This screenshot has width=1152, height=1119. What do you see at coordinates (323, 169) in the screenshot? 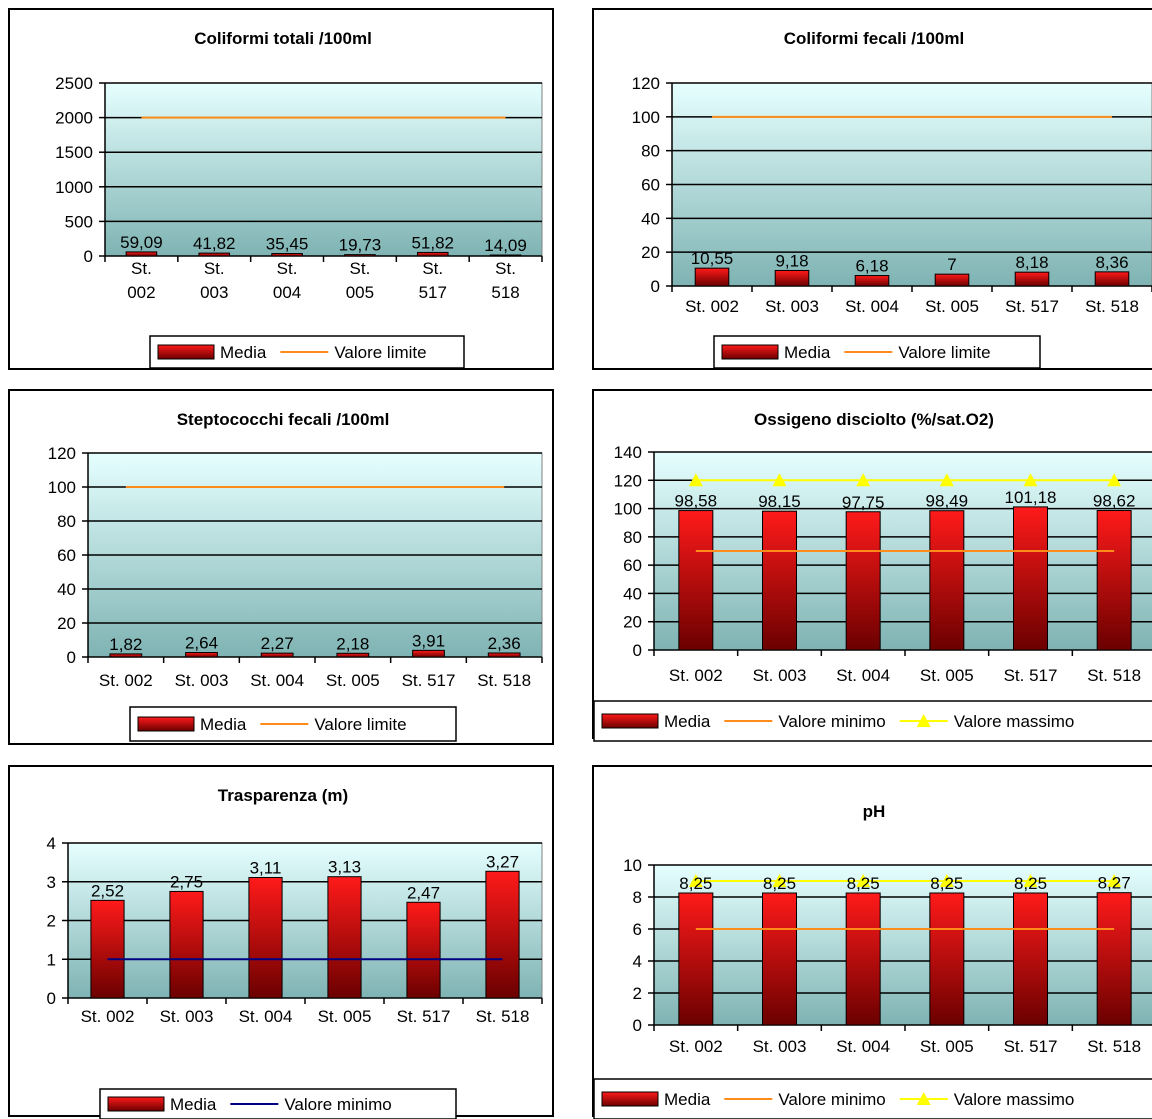
I see `plot-area` at bounding box center [323, 169].